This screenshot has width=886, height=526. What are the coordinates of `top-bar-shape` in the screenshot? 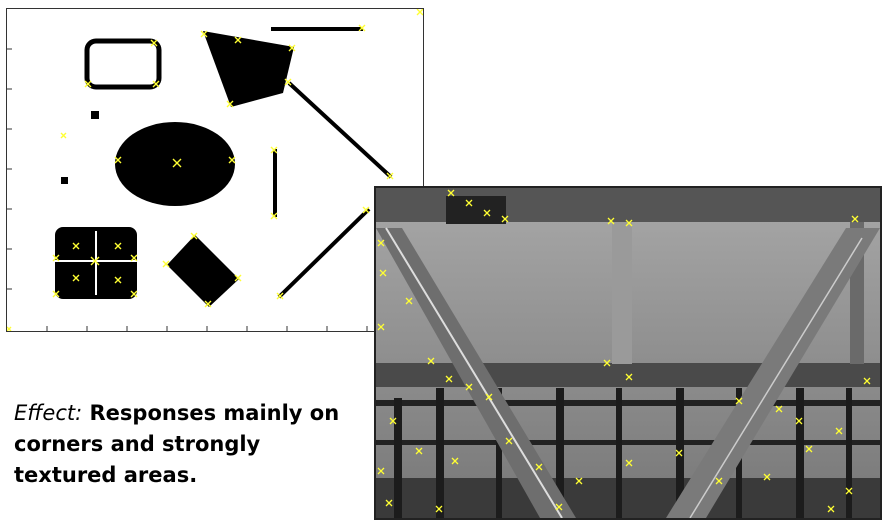 It's located at (317, 29).